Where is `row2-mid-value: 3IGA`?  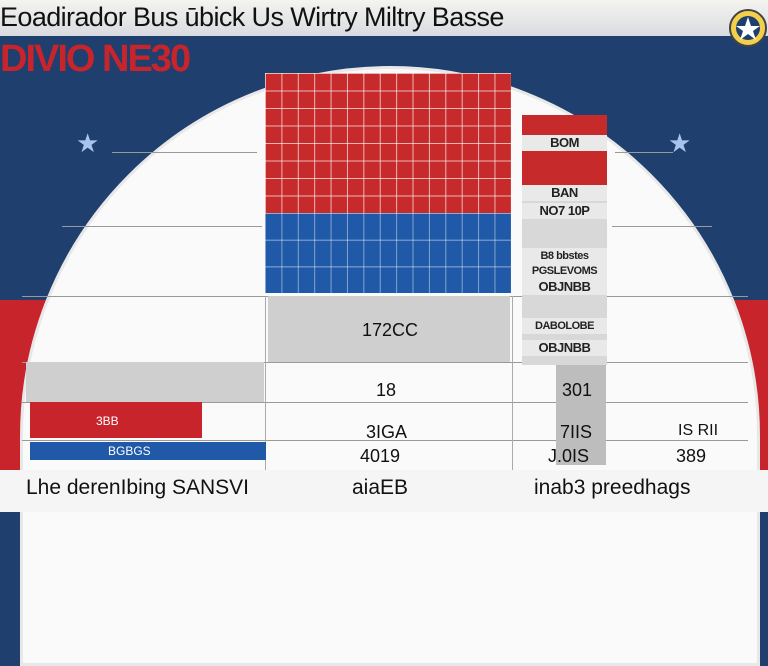
row2-mid-value: 3IGA is located at coordinates (387, 432).